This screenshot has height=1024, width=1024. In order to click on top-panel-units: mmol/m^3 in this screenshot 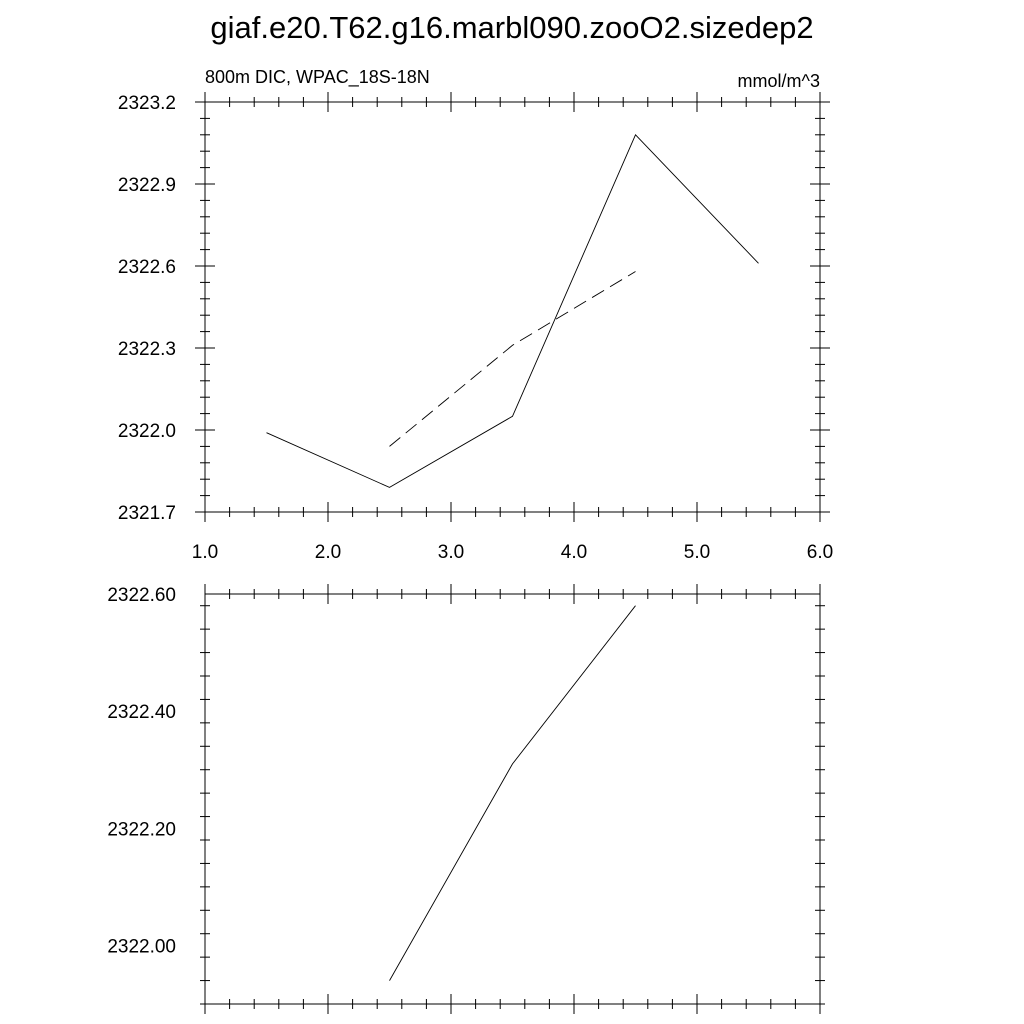, I will do `click(779, 81)`.